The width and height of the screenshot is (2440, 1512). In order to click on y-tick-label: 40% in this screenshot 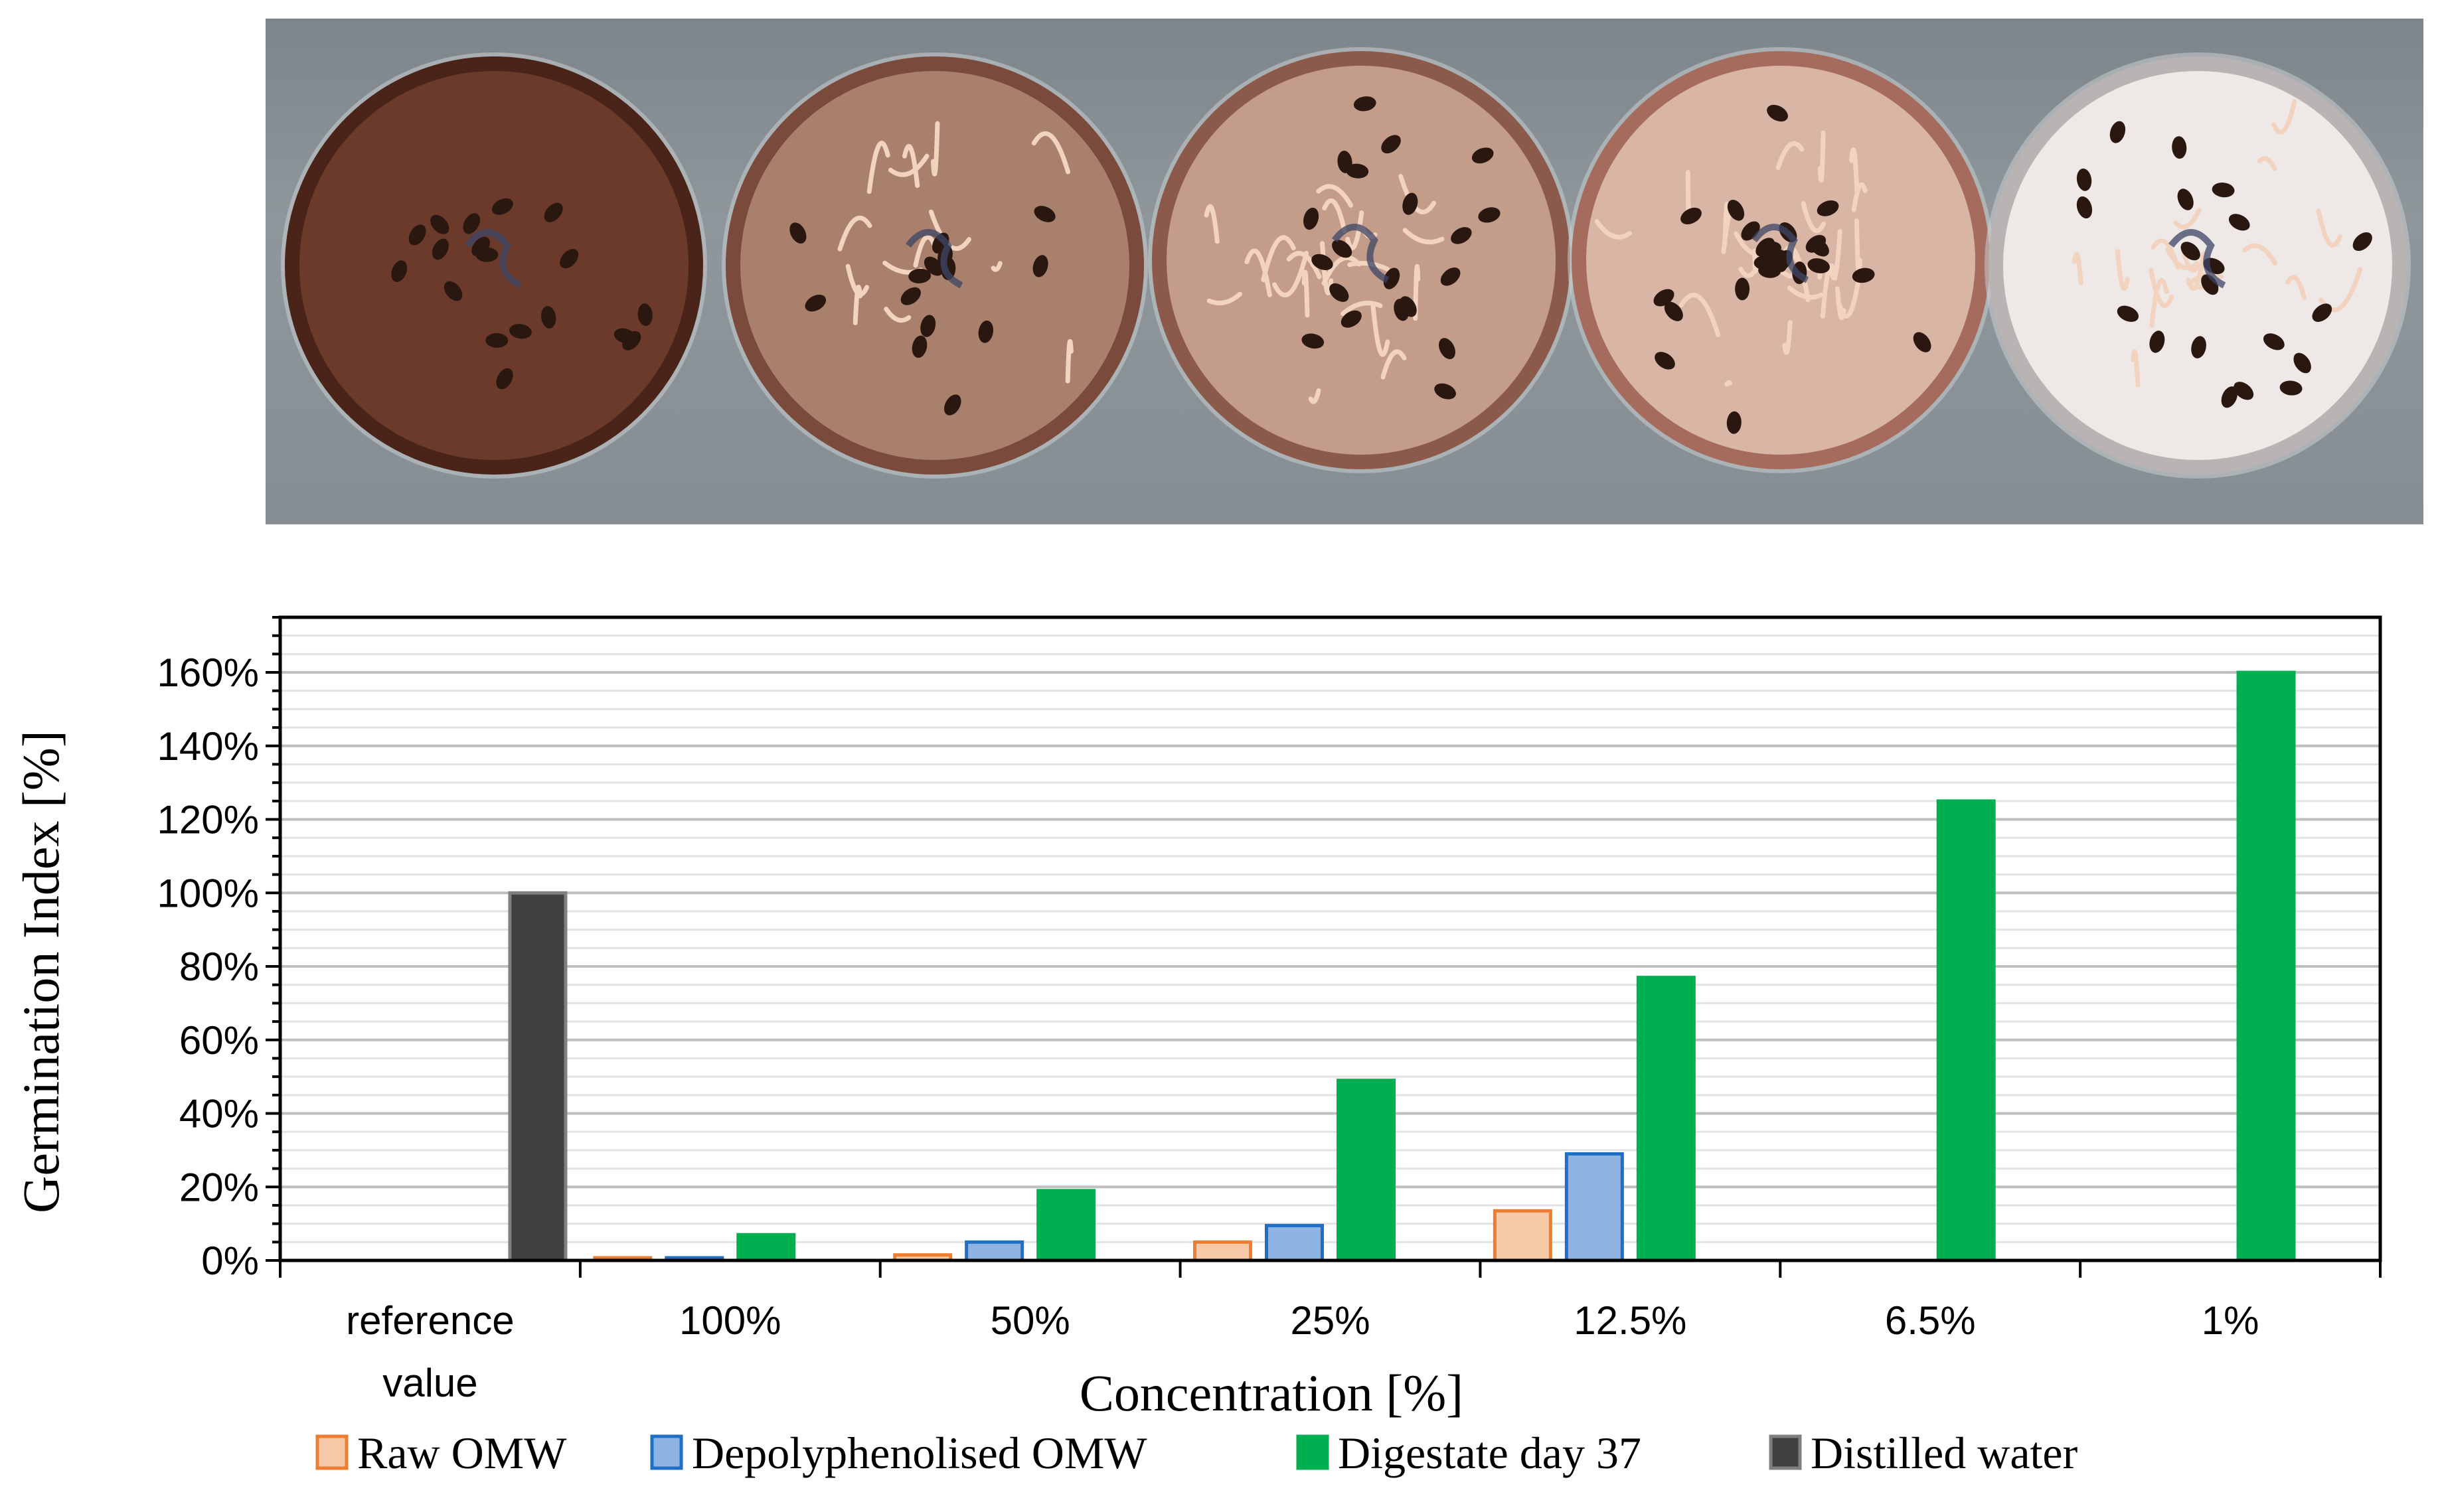, I will do `click(219, 1114)`.